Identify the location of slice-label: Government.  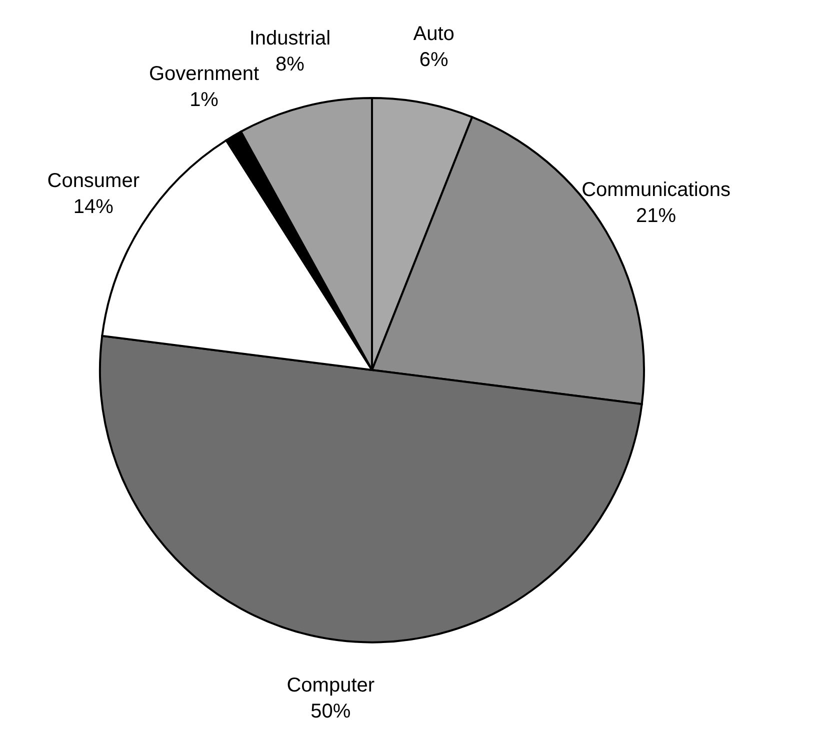
(204, 73).